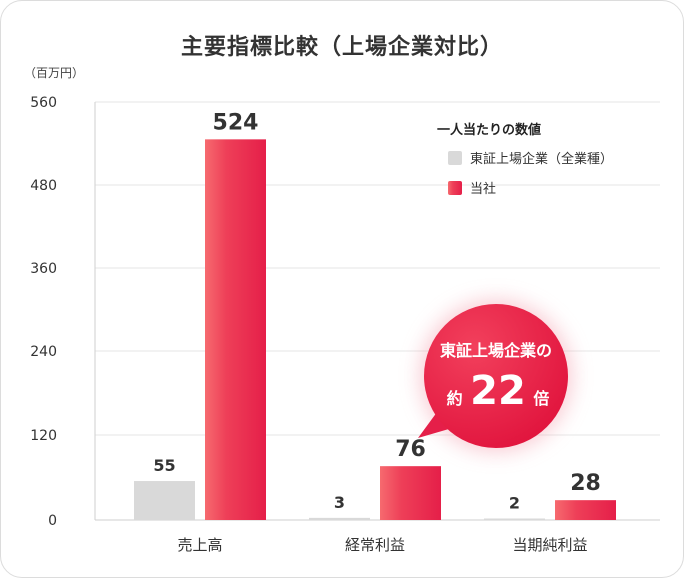 The height and width of the screenshot is (580, 686). Describe the element at coordinates (54, 73) in the screenshot. I see `unit-label: （百万円）` at that location.